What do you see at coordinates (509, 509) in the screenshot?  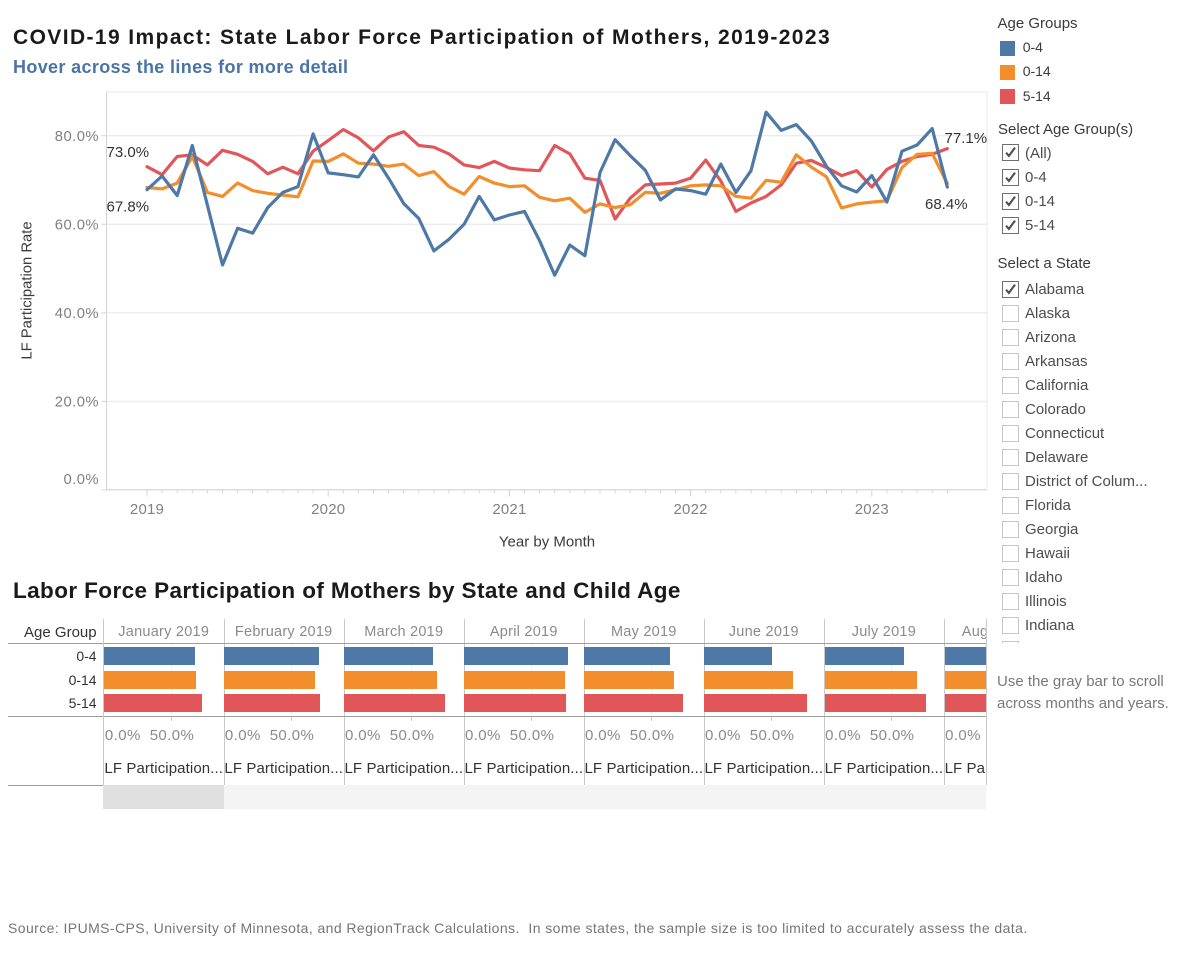 I see `svg-text: 2021` at bounding box center [509, 509].